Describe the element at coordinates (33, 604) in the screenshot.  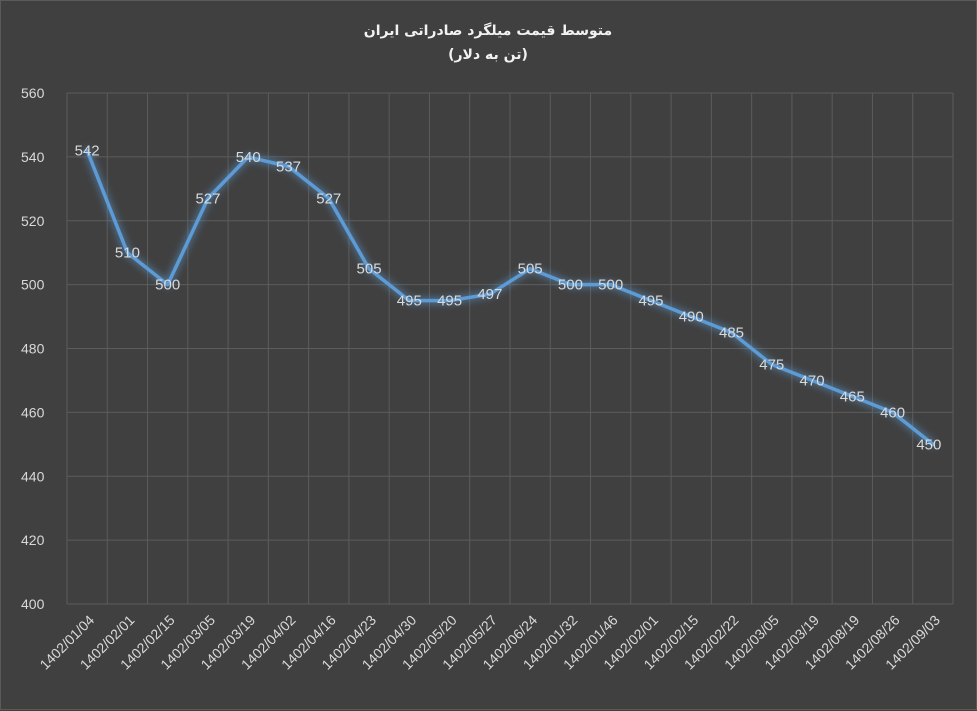
I see `y-tick-label: 400` at that location.